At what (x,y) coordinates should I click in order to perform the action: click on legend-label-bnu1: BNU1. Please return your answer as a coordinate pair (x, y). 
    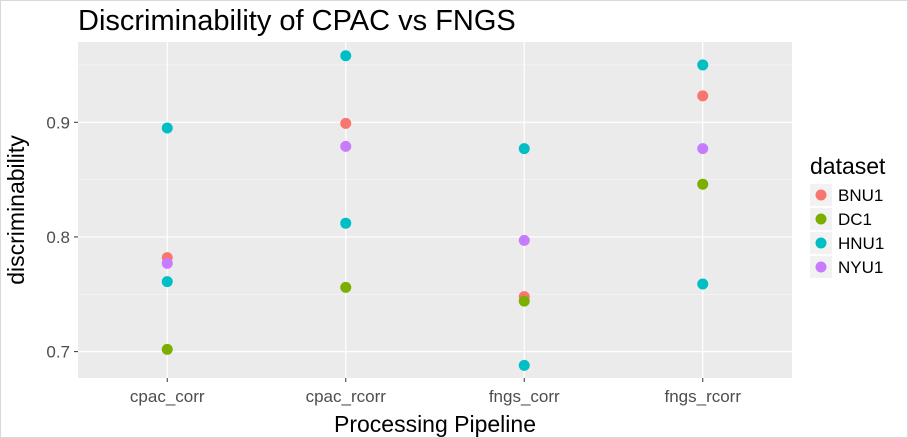
    Looking at the image, I should click on (860, 195).